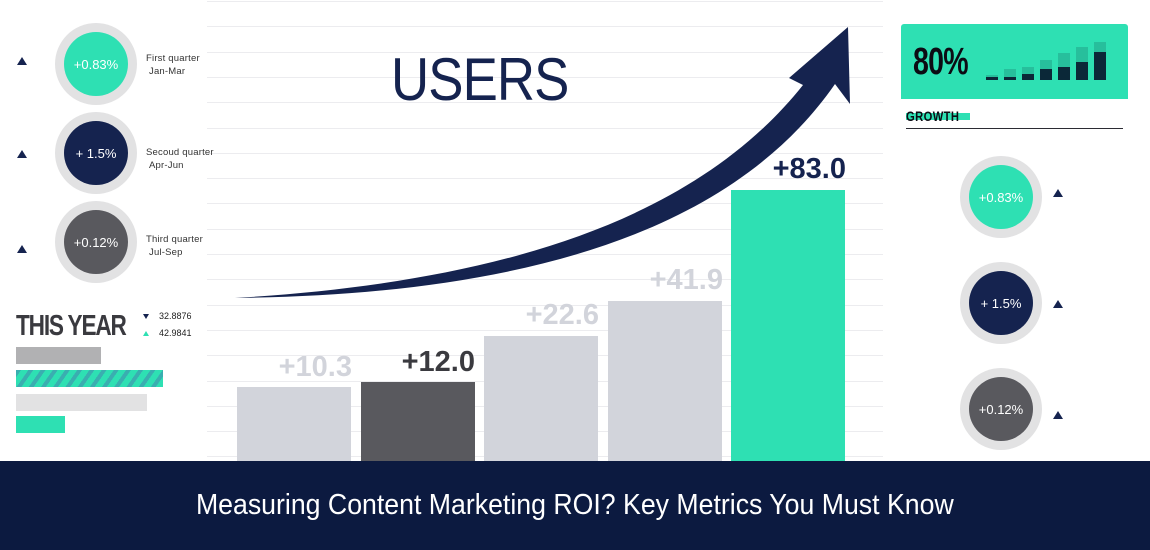  Describe the element at coordinates (173, 58) in the screenshot. I see `quarter-1-name: First quarter` at that location.